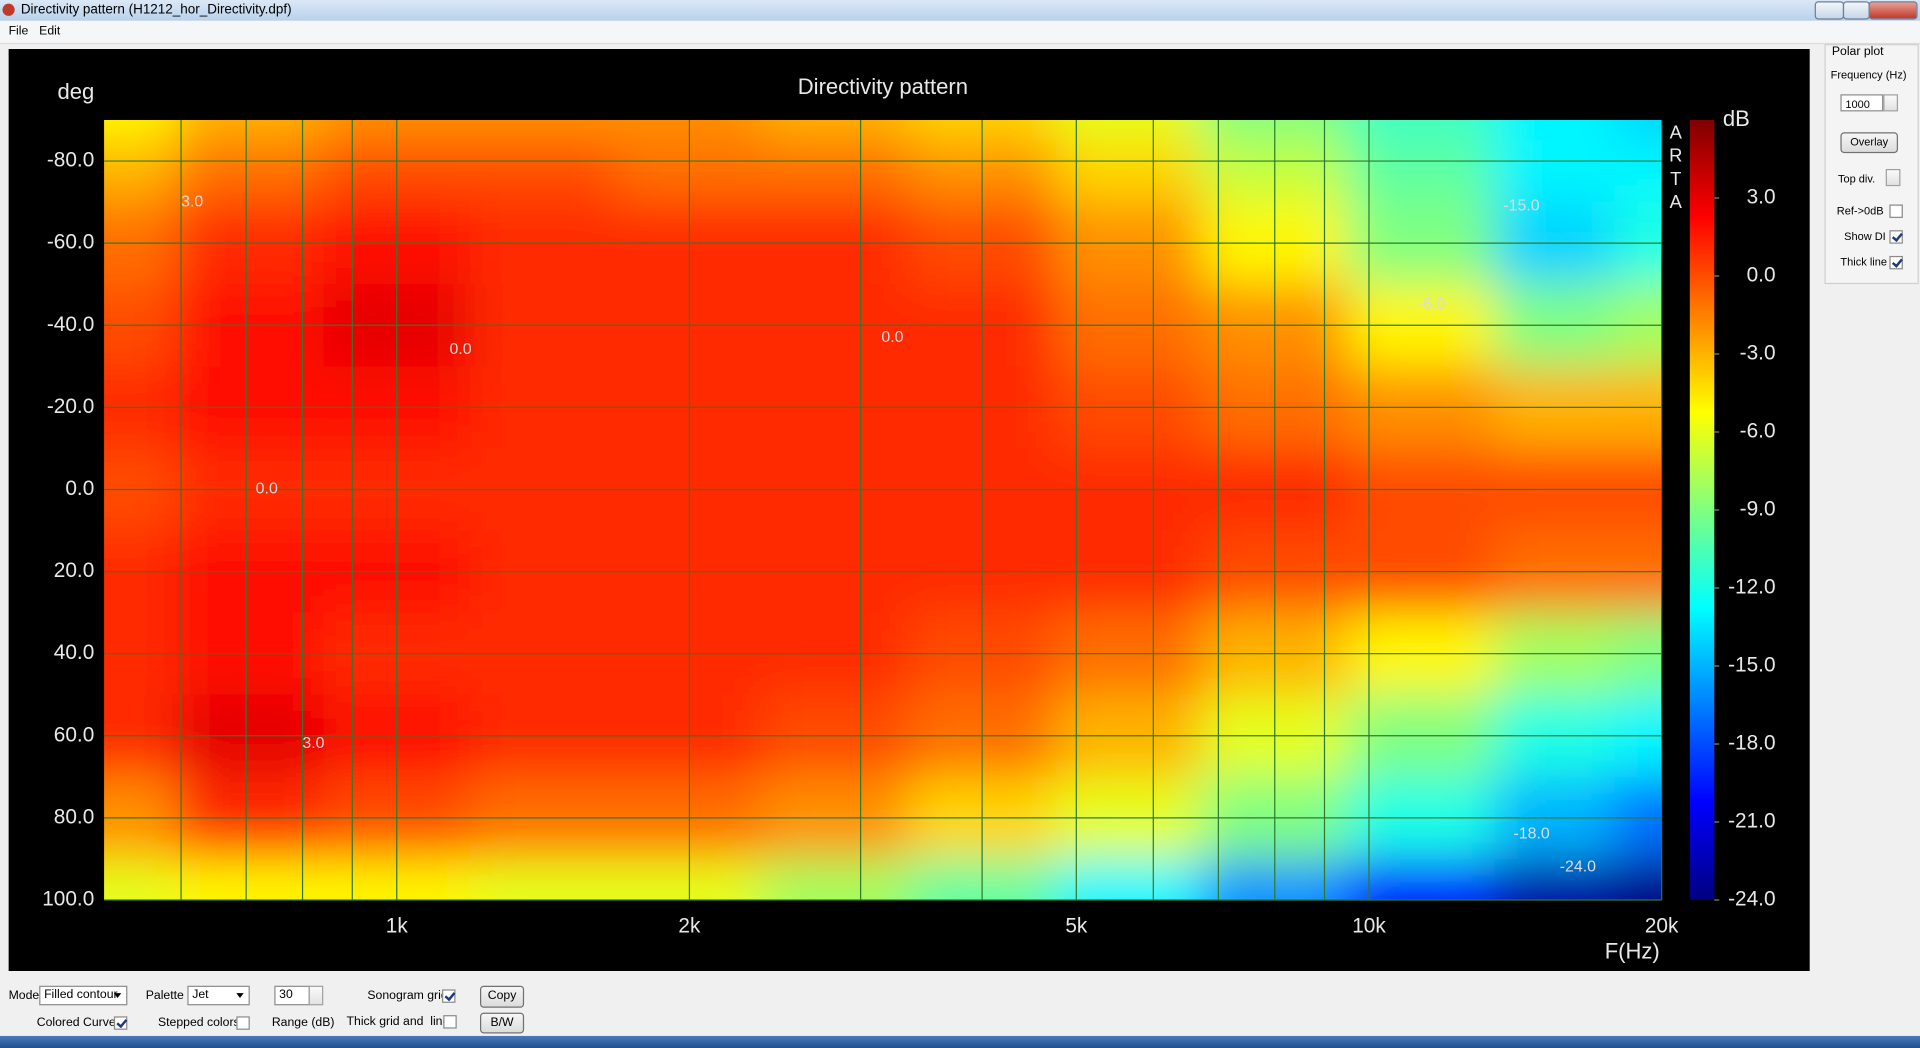 This screenshot has height=1048, width=1920. Describe the element at coordinates (1676, 169) in the screenshot. I see `watermark: ARTA` at that location.